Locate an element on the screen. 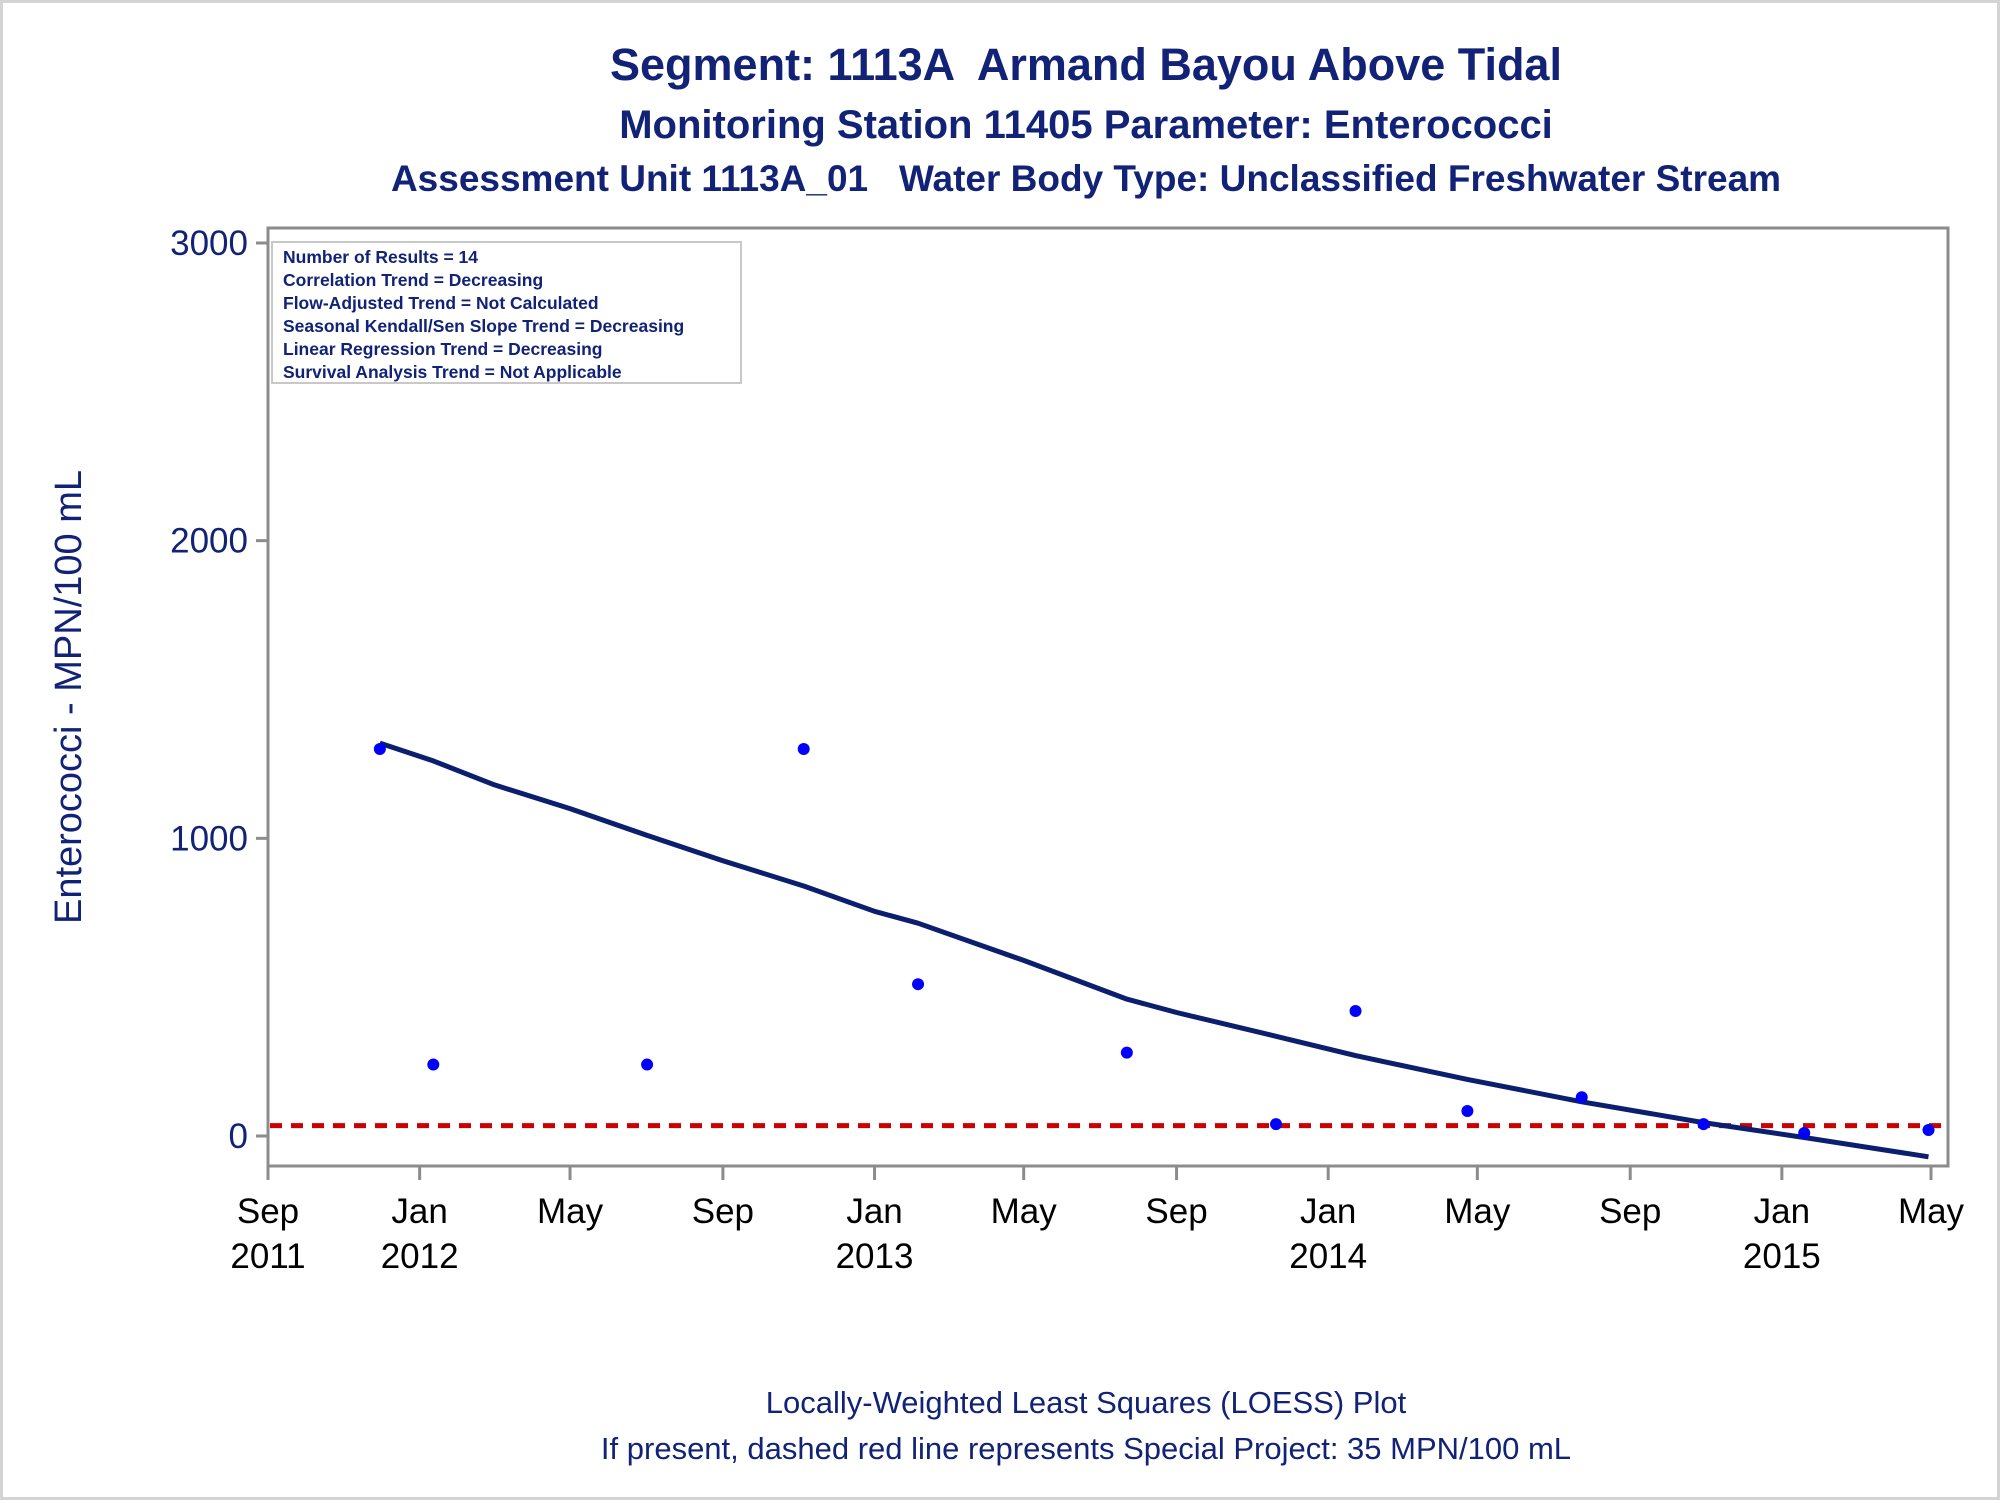  x-tick-label-year: 2015 is located at coordinates (1782, 1256).